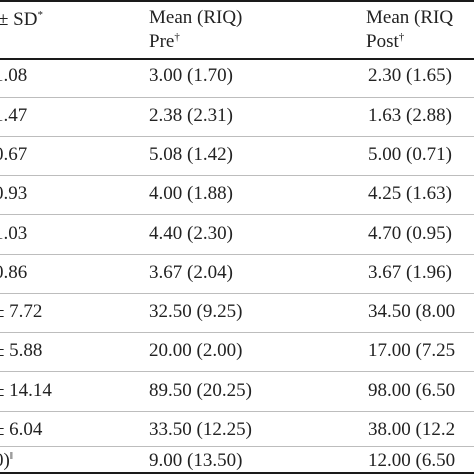 The image size is (474, 474). Describe the element at coordinates (410, 17) in the screenshot. I see `header-col3-line1: Mean (RIQ` at that location.